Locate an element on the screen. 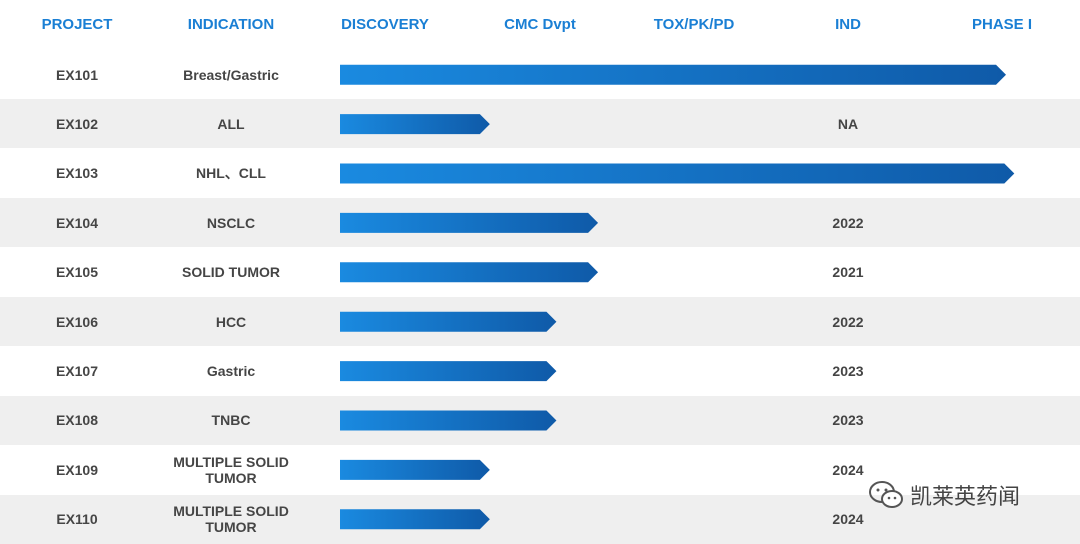 Image resolution: width=1080 pixels, height=544 pixels. header-phase-i: PHASE I is located at coordinates (1002, 24).